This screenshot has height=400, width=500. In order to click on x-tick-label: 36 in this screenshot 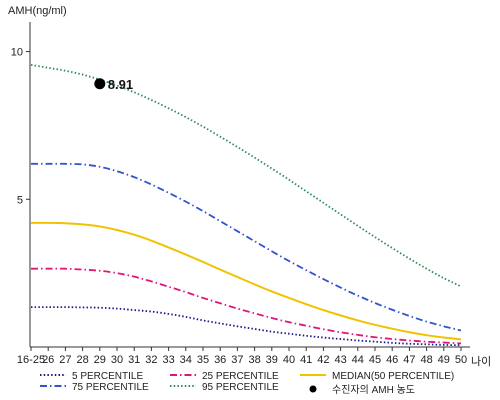, I will do `click(220, 360)`.